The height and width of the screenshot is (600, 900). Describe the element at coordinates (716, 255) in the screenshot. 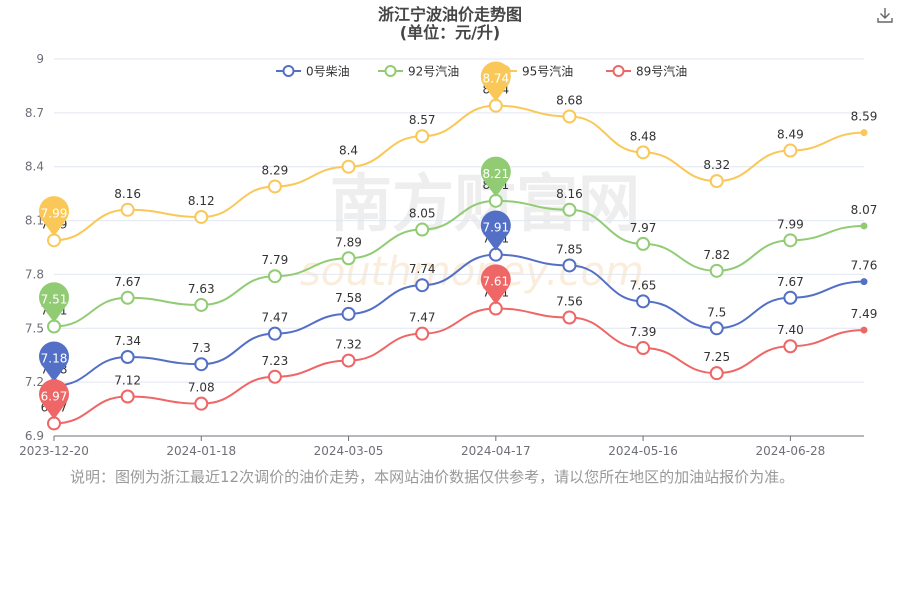

I see `data-label: 7.82` at that location.